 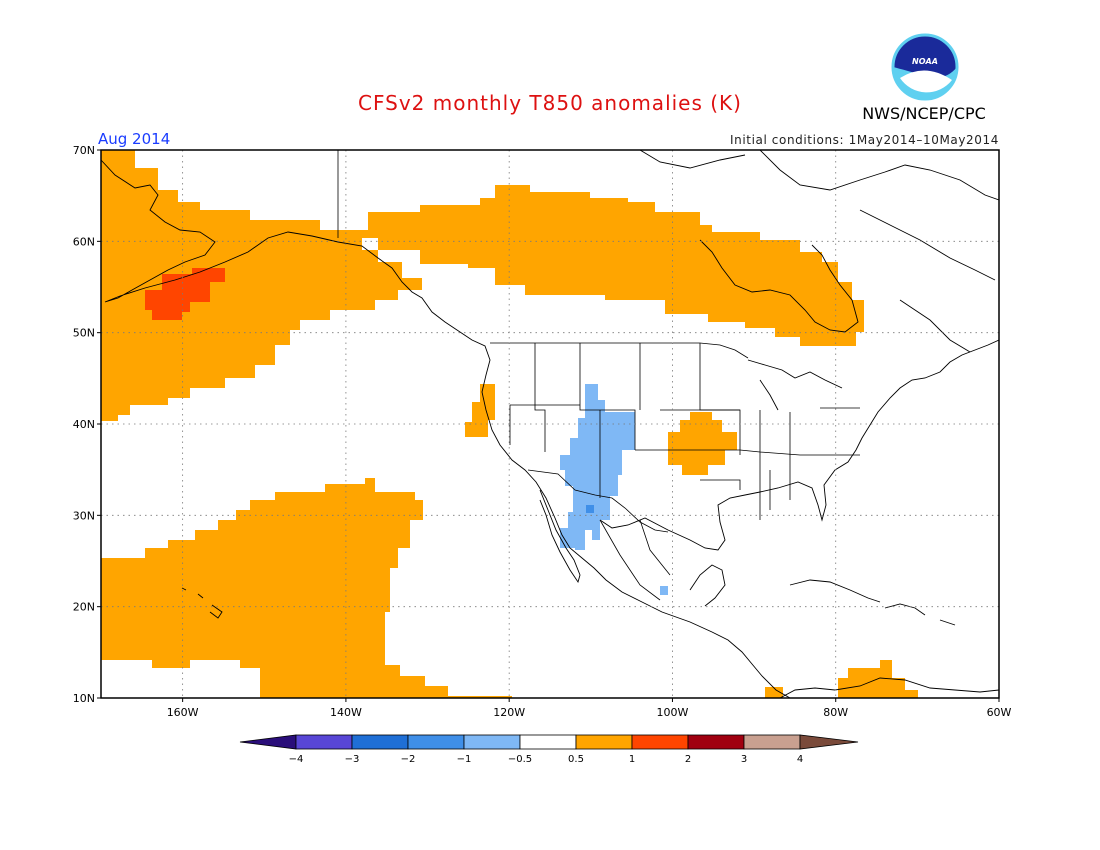 What do you see at coordinates (774, 692) in the screenshot?
I see `anomaly-central-america` at bounding box center [774, 692].